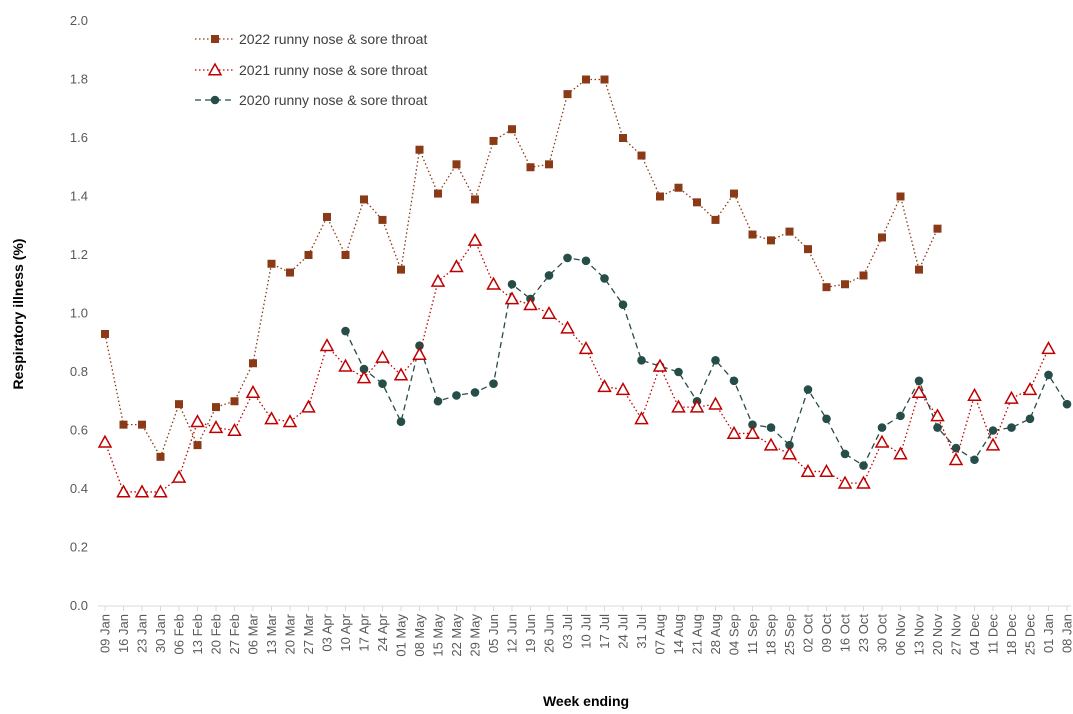 This screenshot has height=714, width=1073. I want to click on x-tick-label: 23 Jan, so click(142, 633).